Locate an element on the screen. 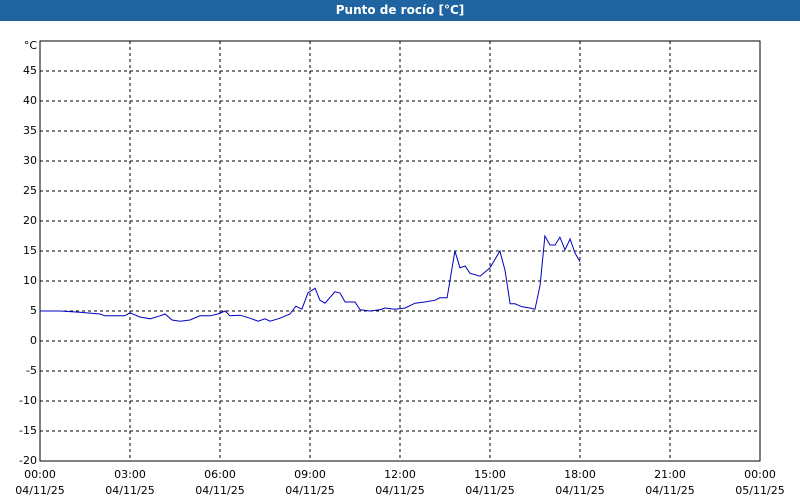 The image size is (800, 500). y-tick-label: 40 is located at coordinates (30, 100).